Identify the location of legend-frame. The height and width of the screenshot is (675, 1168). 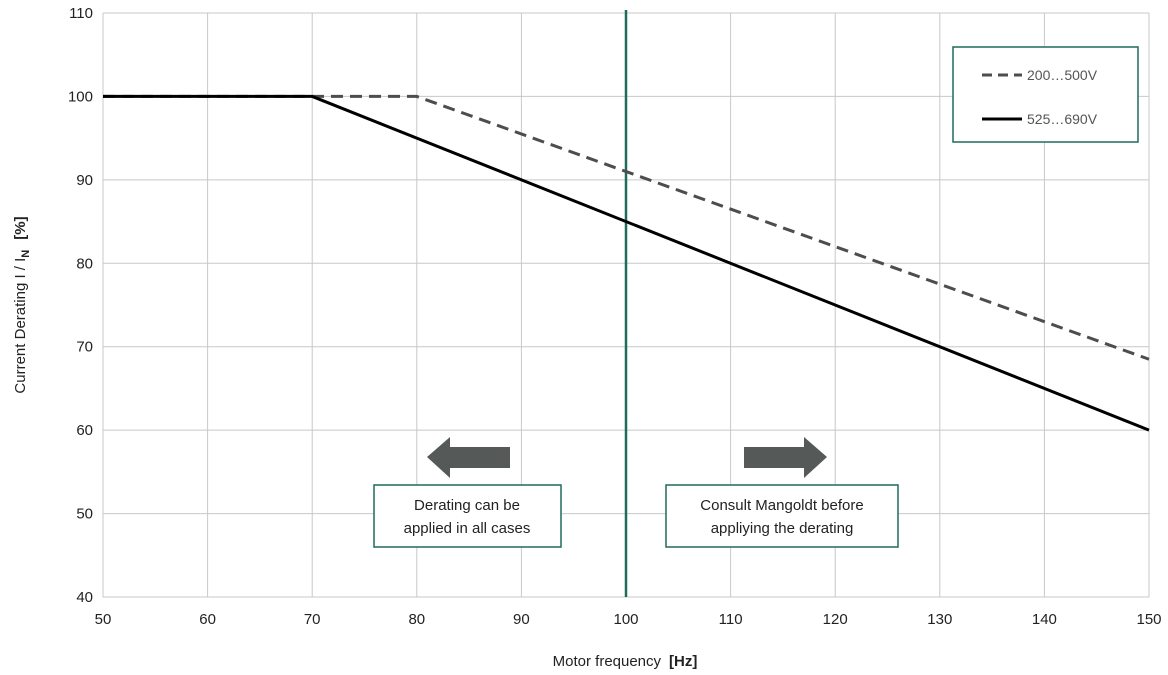
(1045, 94).